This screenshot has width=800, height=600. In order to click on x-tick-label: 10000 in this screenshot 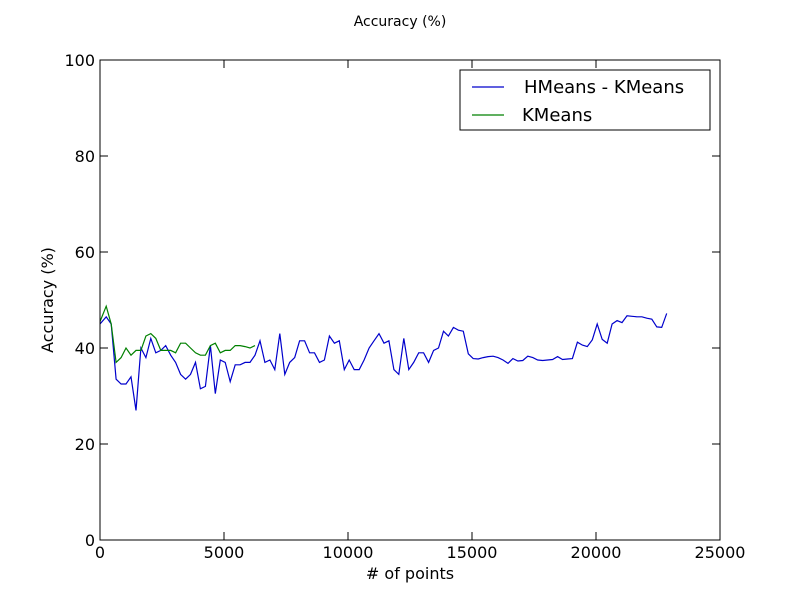, I will do `click(348, 552)`.